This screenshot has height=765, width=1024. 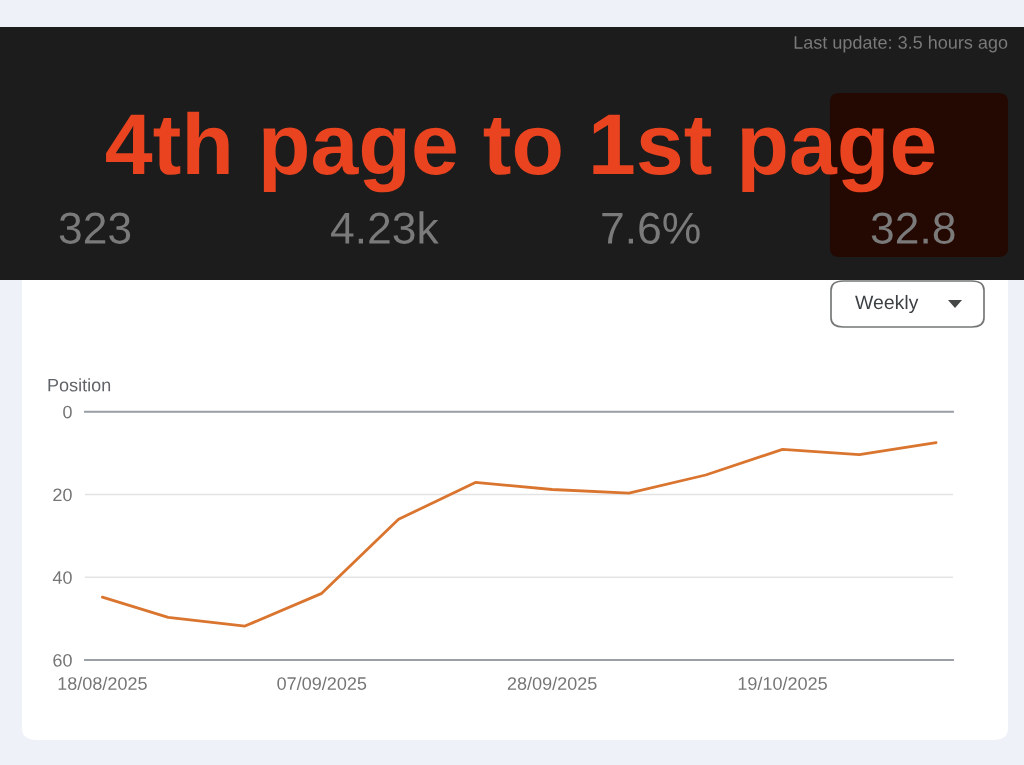 What do you see at coordinates (901, 44) in the screenshot?
I see `text: Last update: 3.5 hours ago` at bounding box center [901, 44].